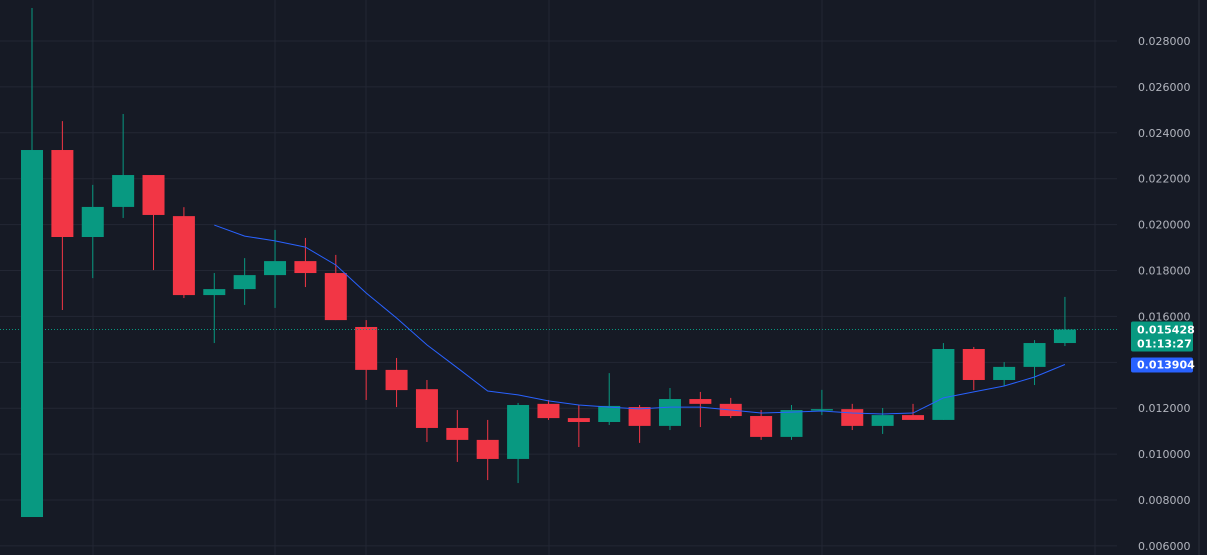  What do you see at coordinates (1164, 500) in the screenshot?
I see `y-tick-label: 0.008000` at bounding box center [1164, 500].